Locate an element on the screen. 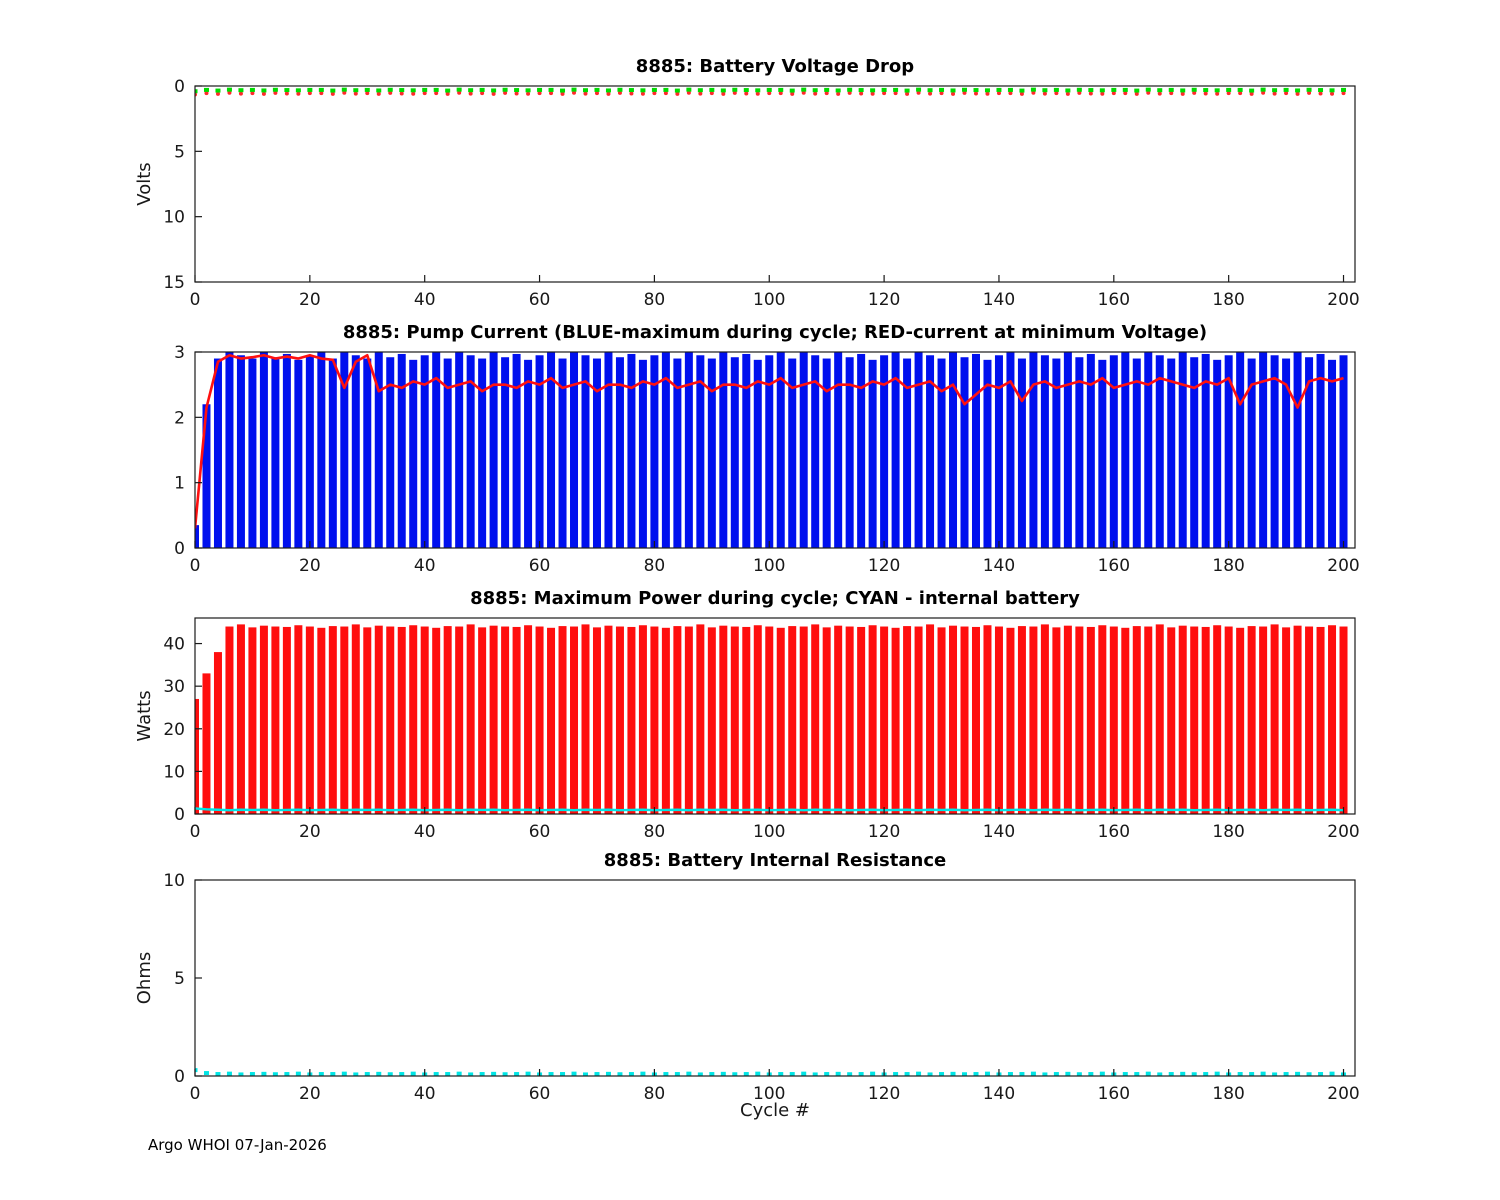 This screenshot has height=1200, width=1500. x-axis-label-cycle: Cycle # is located at coordinates (775, 1110).